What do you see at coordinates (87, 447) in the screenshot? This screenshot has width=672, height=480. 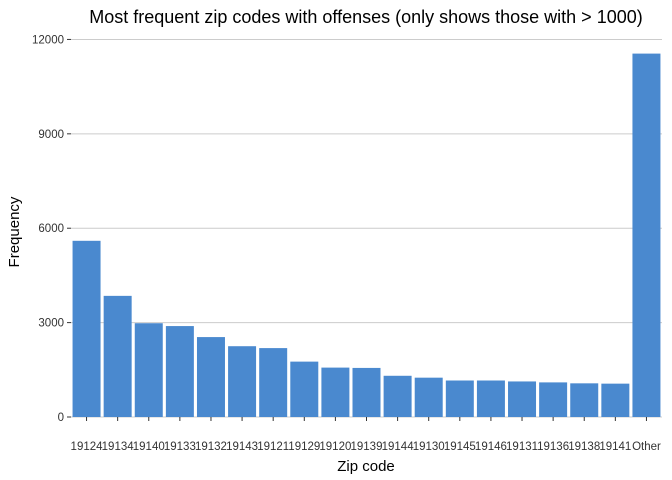 I see `x-tick-label: 19124` at bounding box center [87, 447].